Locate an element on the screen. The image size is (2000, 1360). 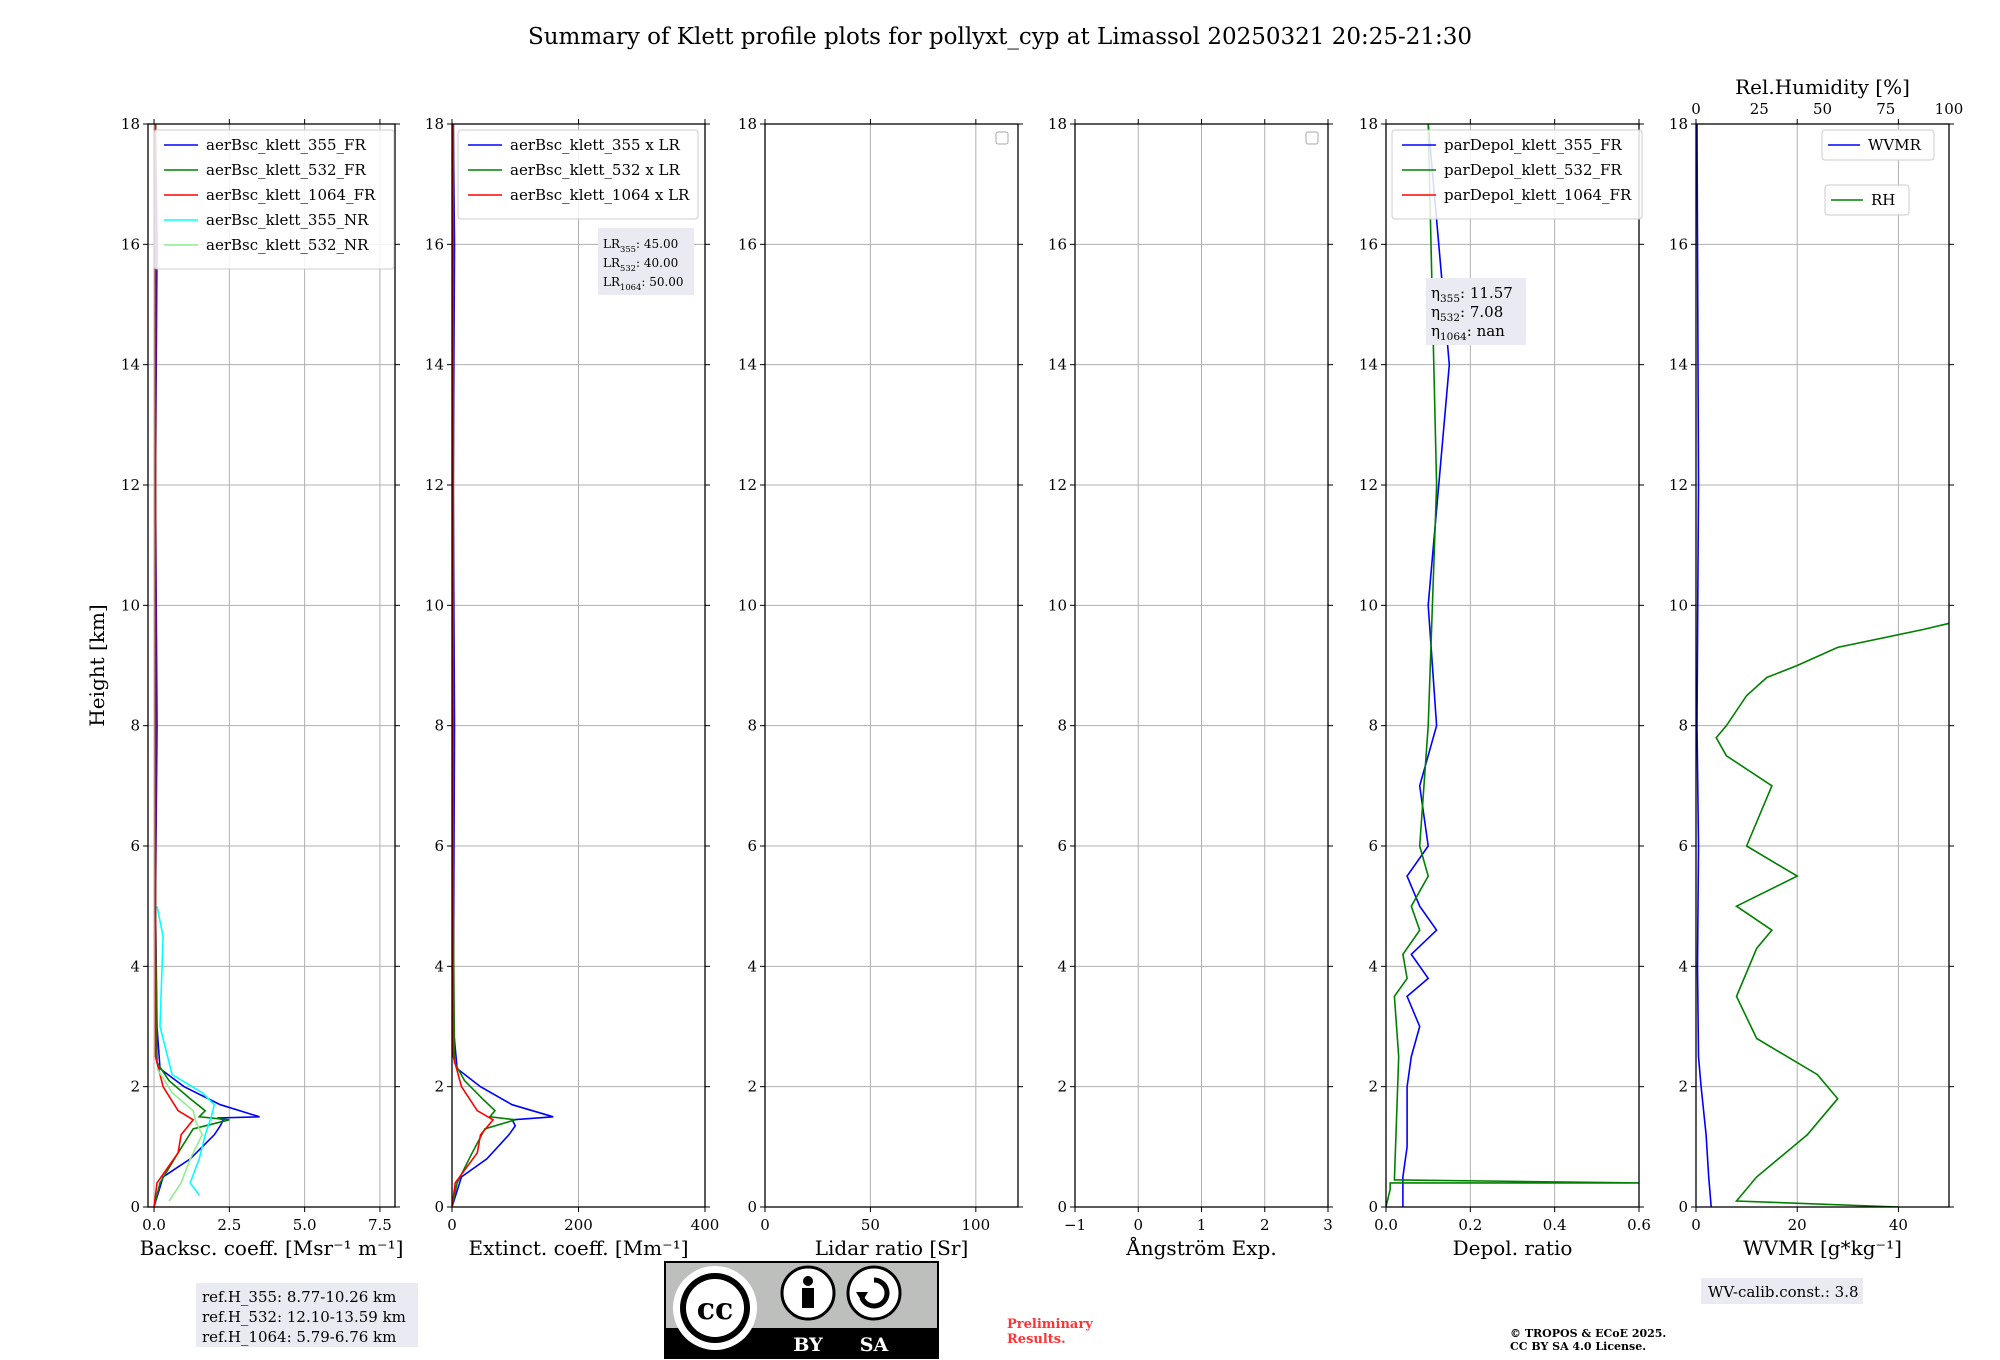
legend-label: parDepol_klett_355_FR is located at coordinates (1533, 145).